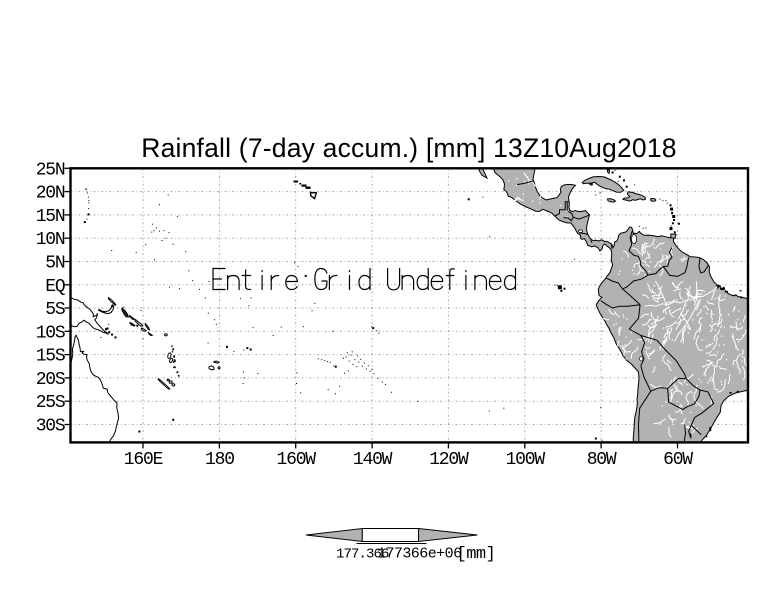 This screenshot has width=784, height=612. I want to click on svg-text: 15N, so click(50, 217).